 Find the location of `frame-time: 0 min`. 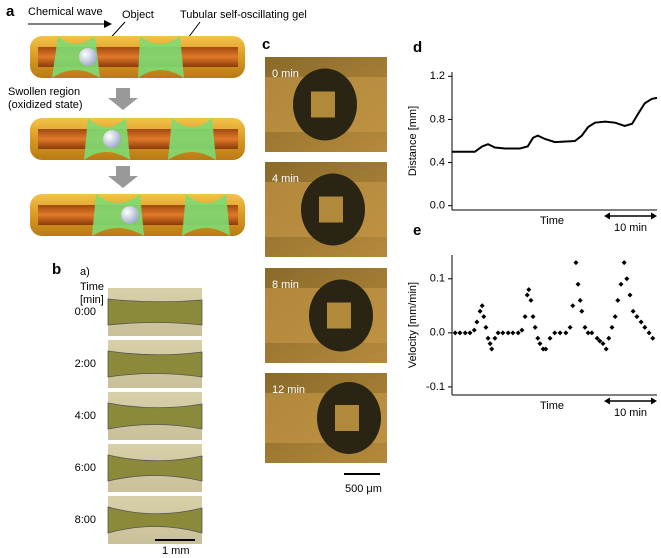

frame-time: 0 min is located at coordinates (285, 74).